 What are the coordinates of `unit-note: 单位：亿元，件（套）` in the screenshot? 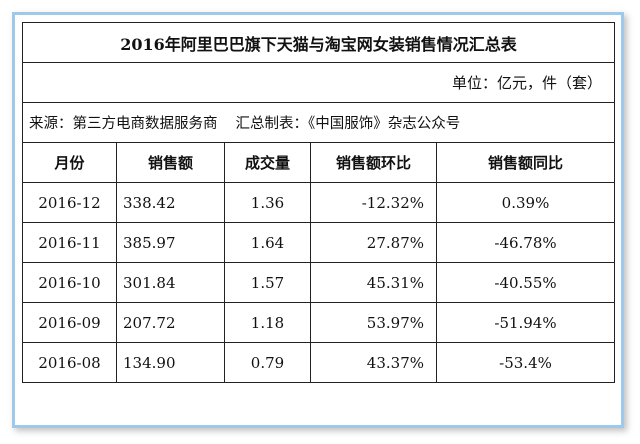 It's located at (318, 82).